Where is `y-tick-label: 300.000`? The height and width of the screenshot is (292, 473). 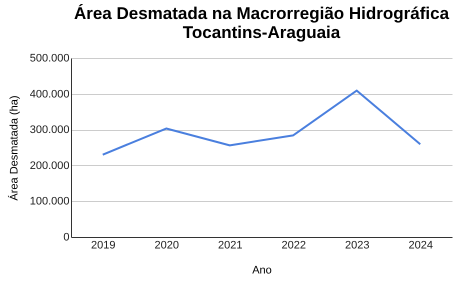 y-tick-label: 300.000 is located at coordinates (50, 130).